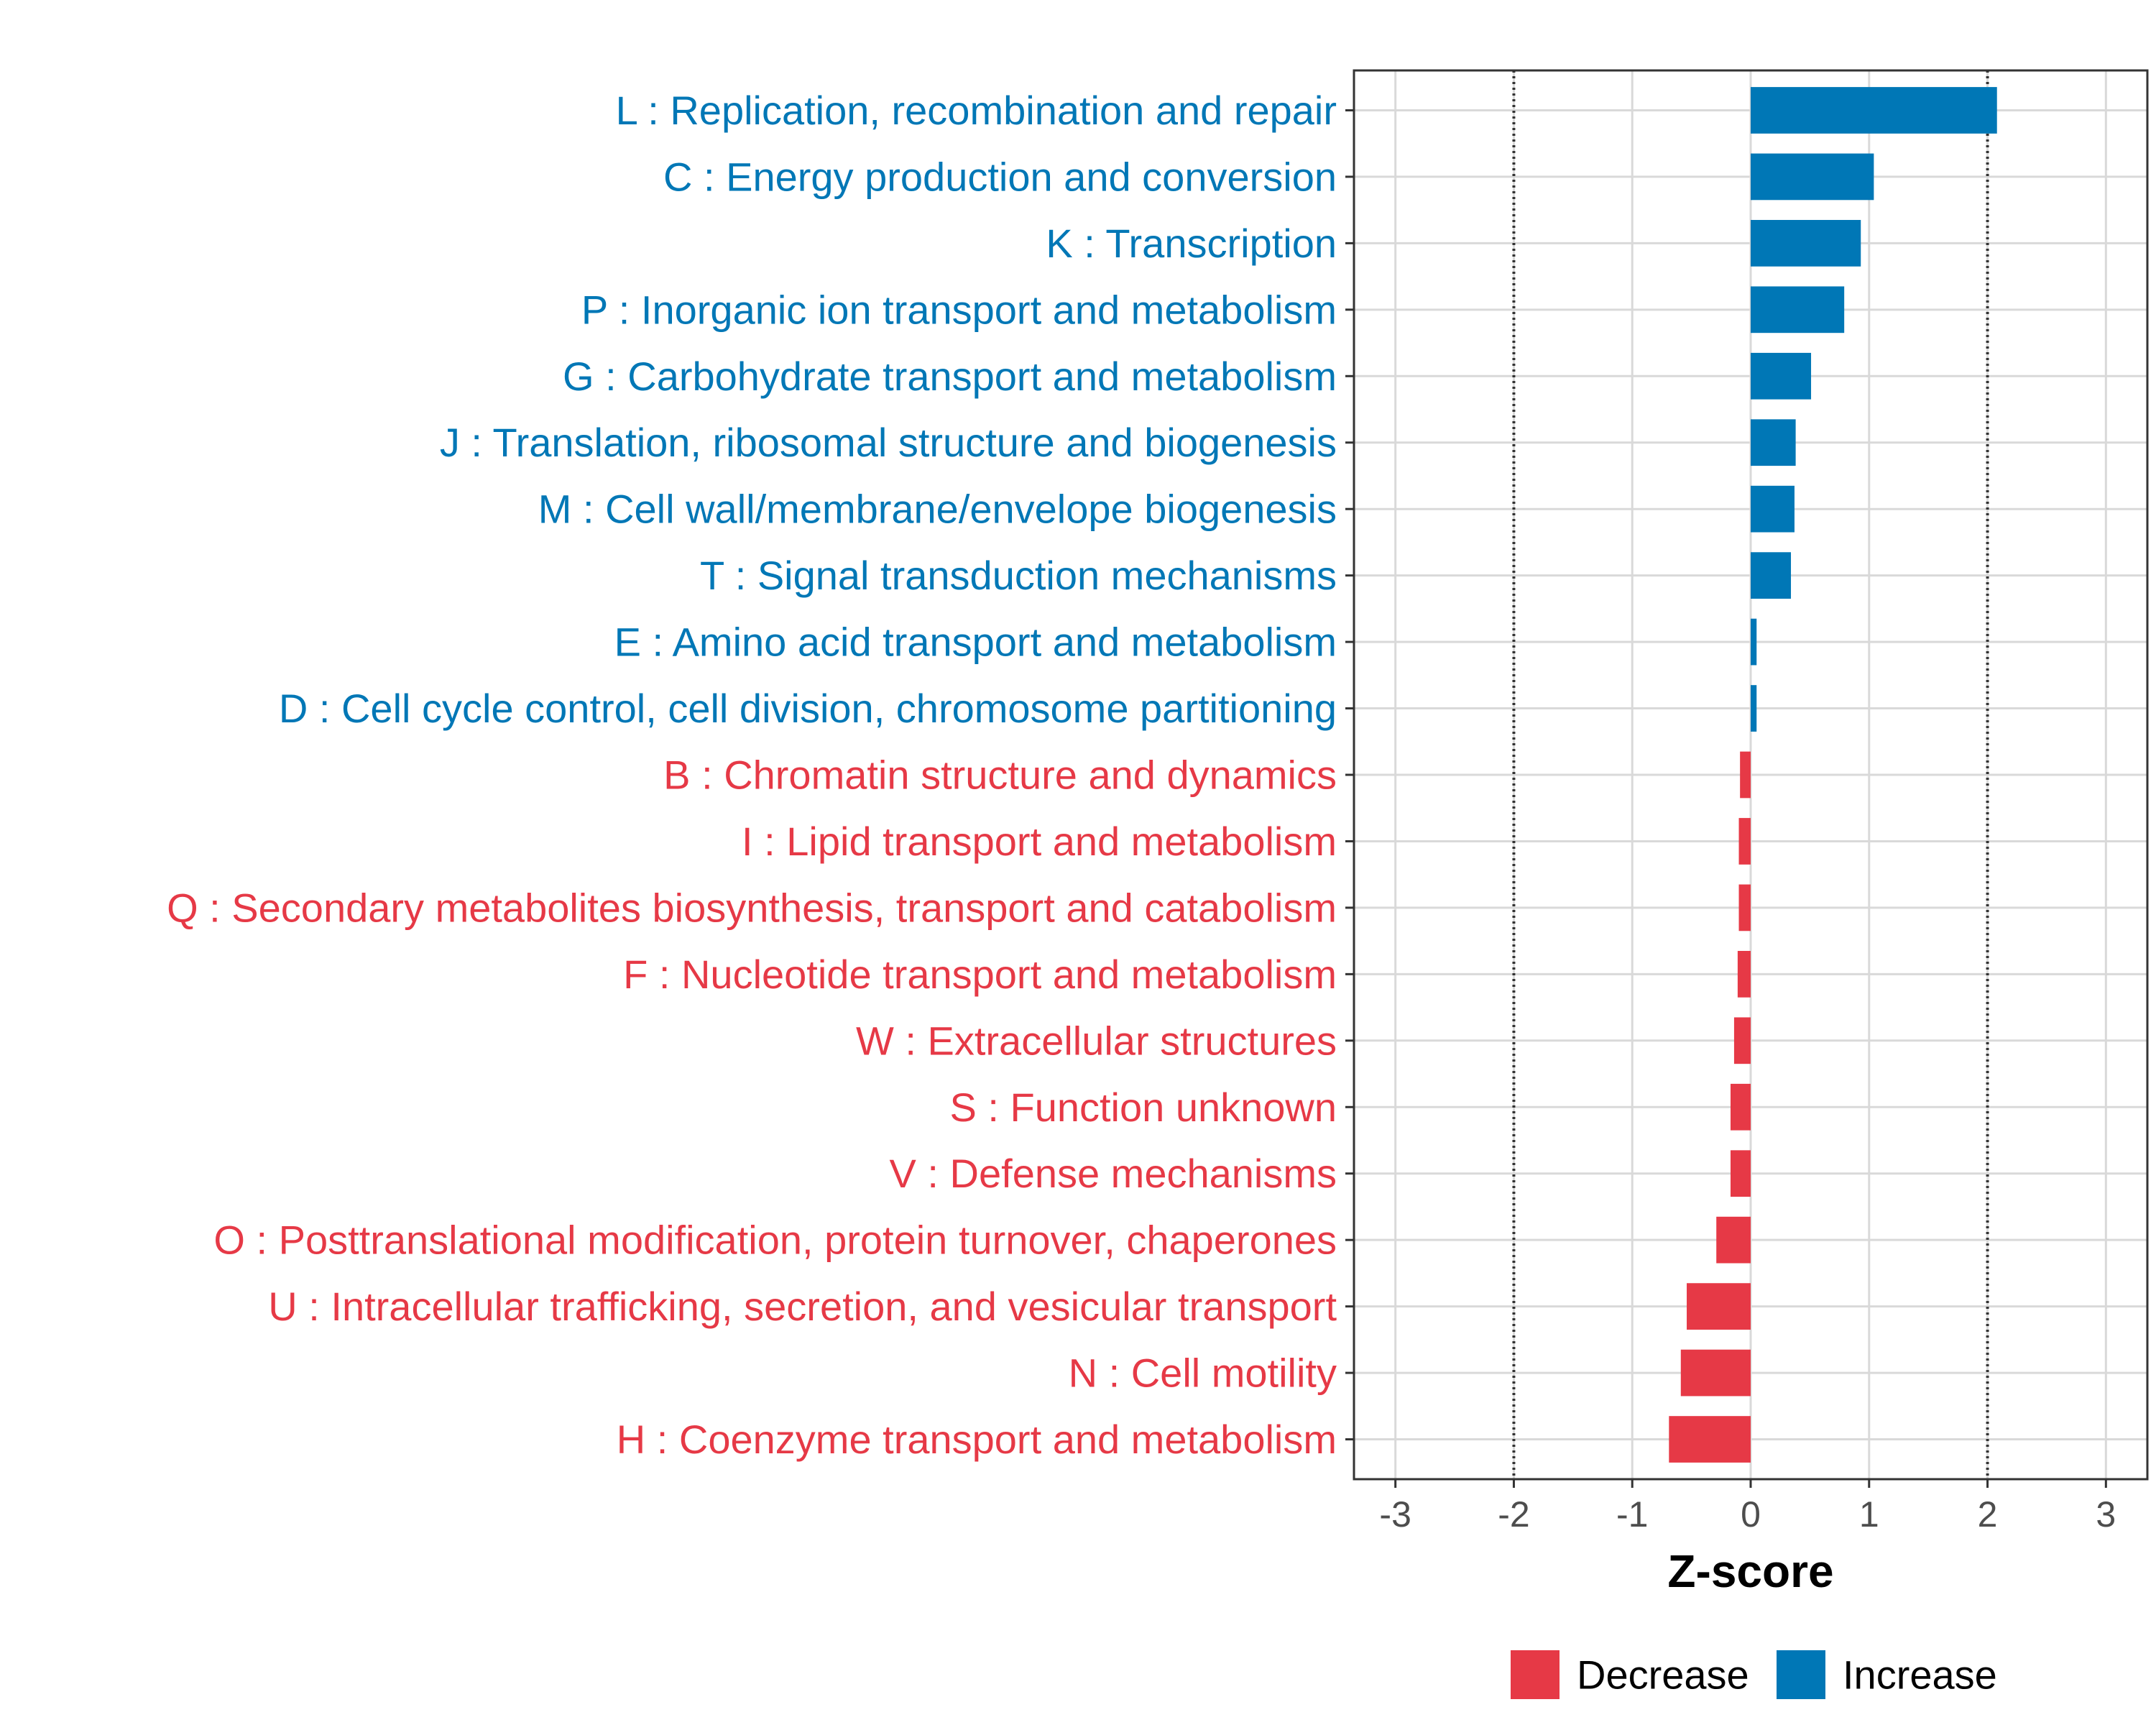 This screenshot has height=1725, width=2156. What do you see at coordinates (1988, 1514) in the screenshot?
I see `x-tick-label: 2` at bounding box center [1988, 1514].